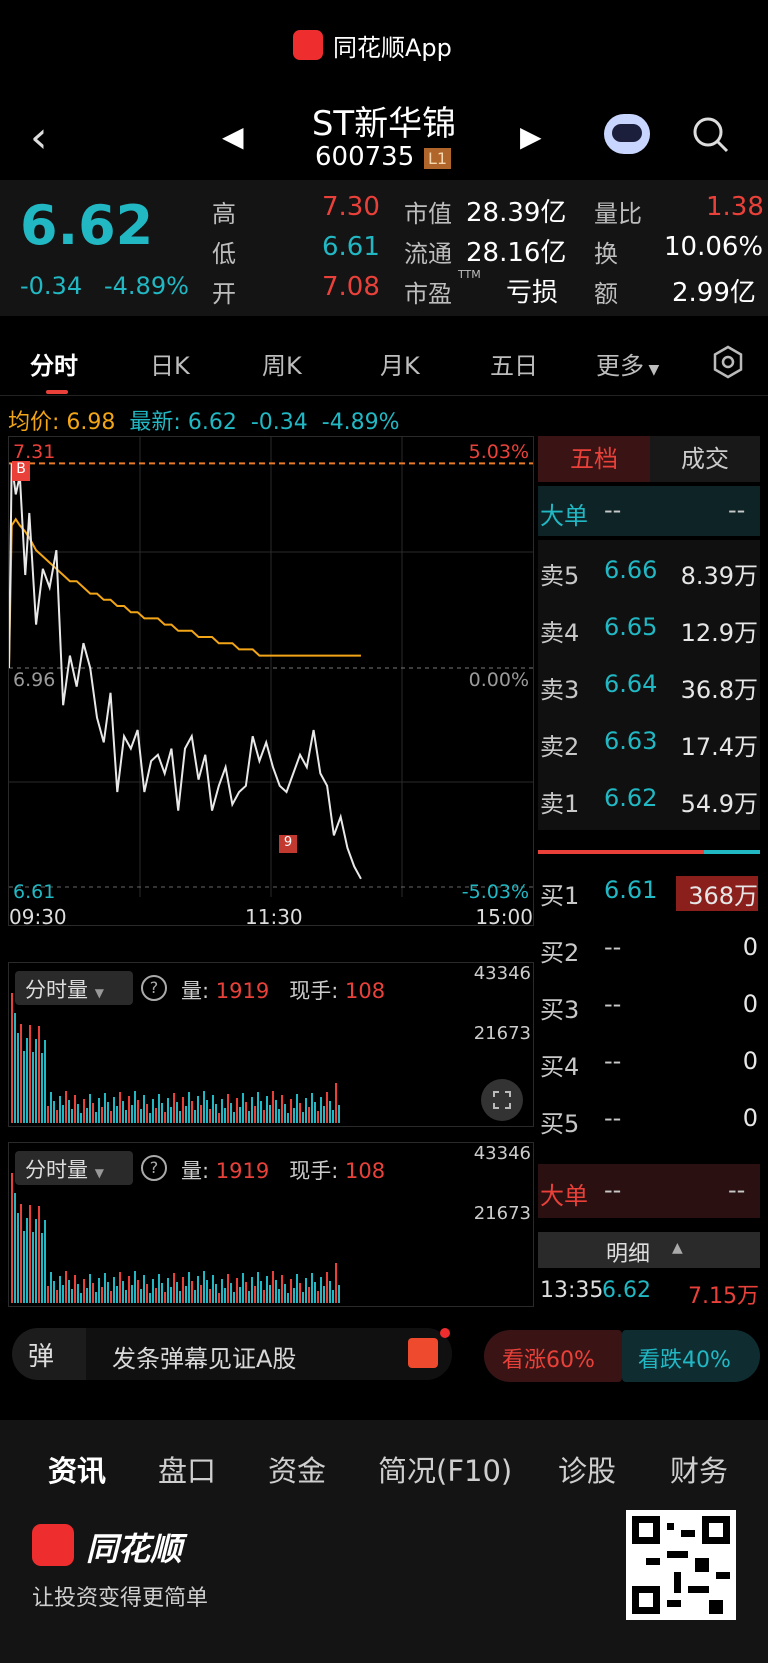  I want to click on dropdown-arrow-icon: ▼, so click(99, 1173).